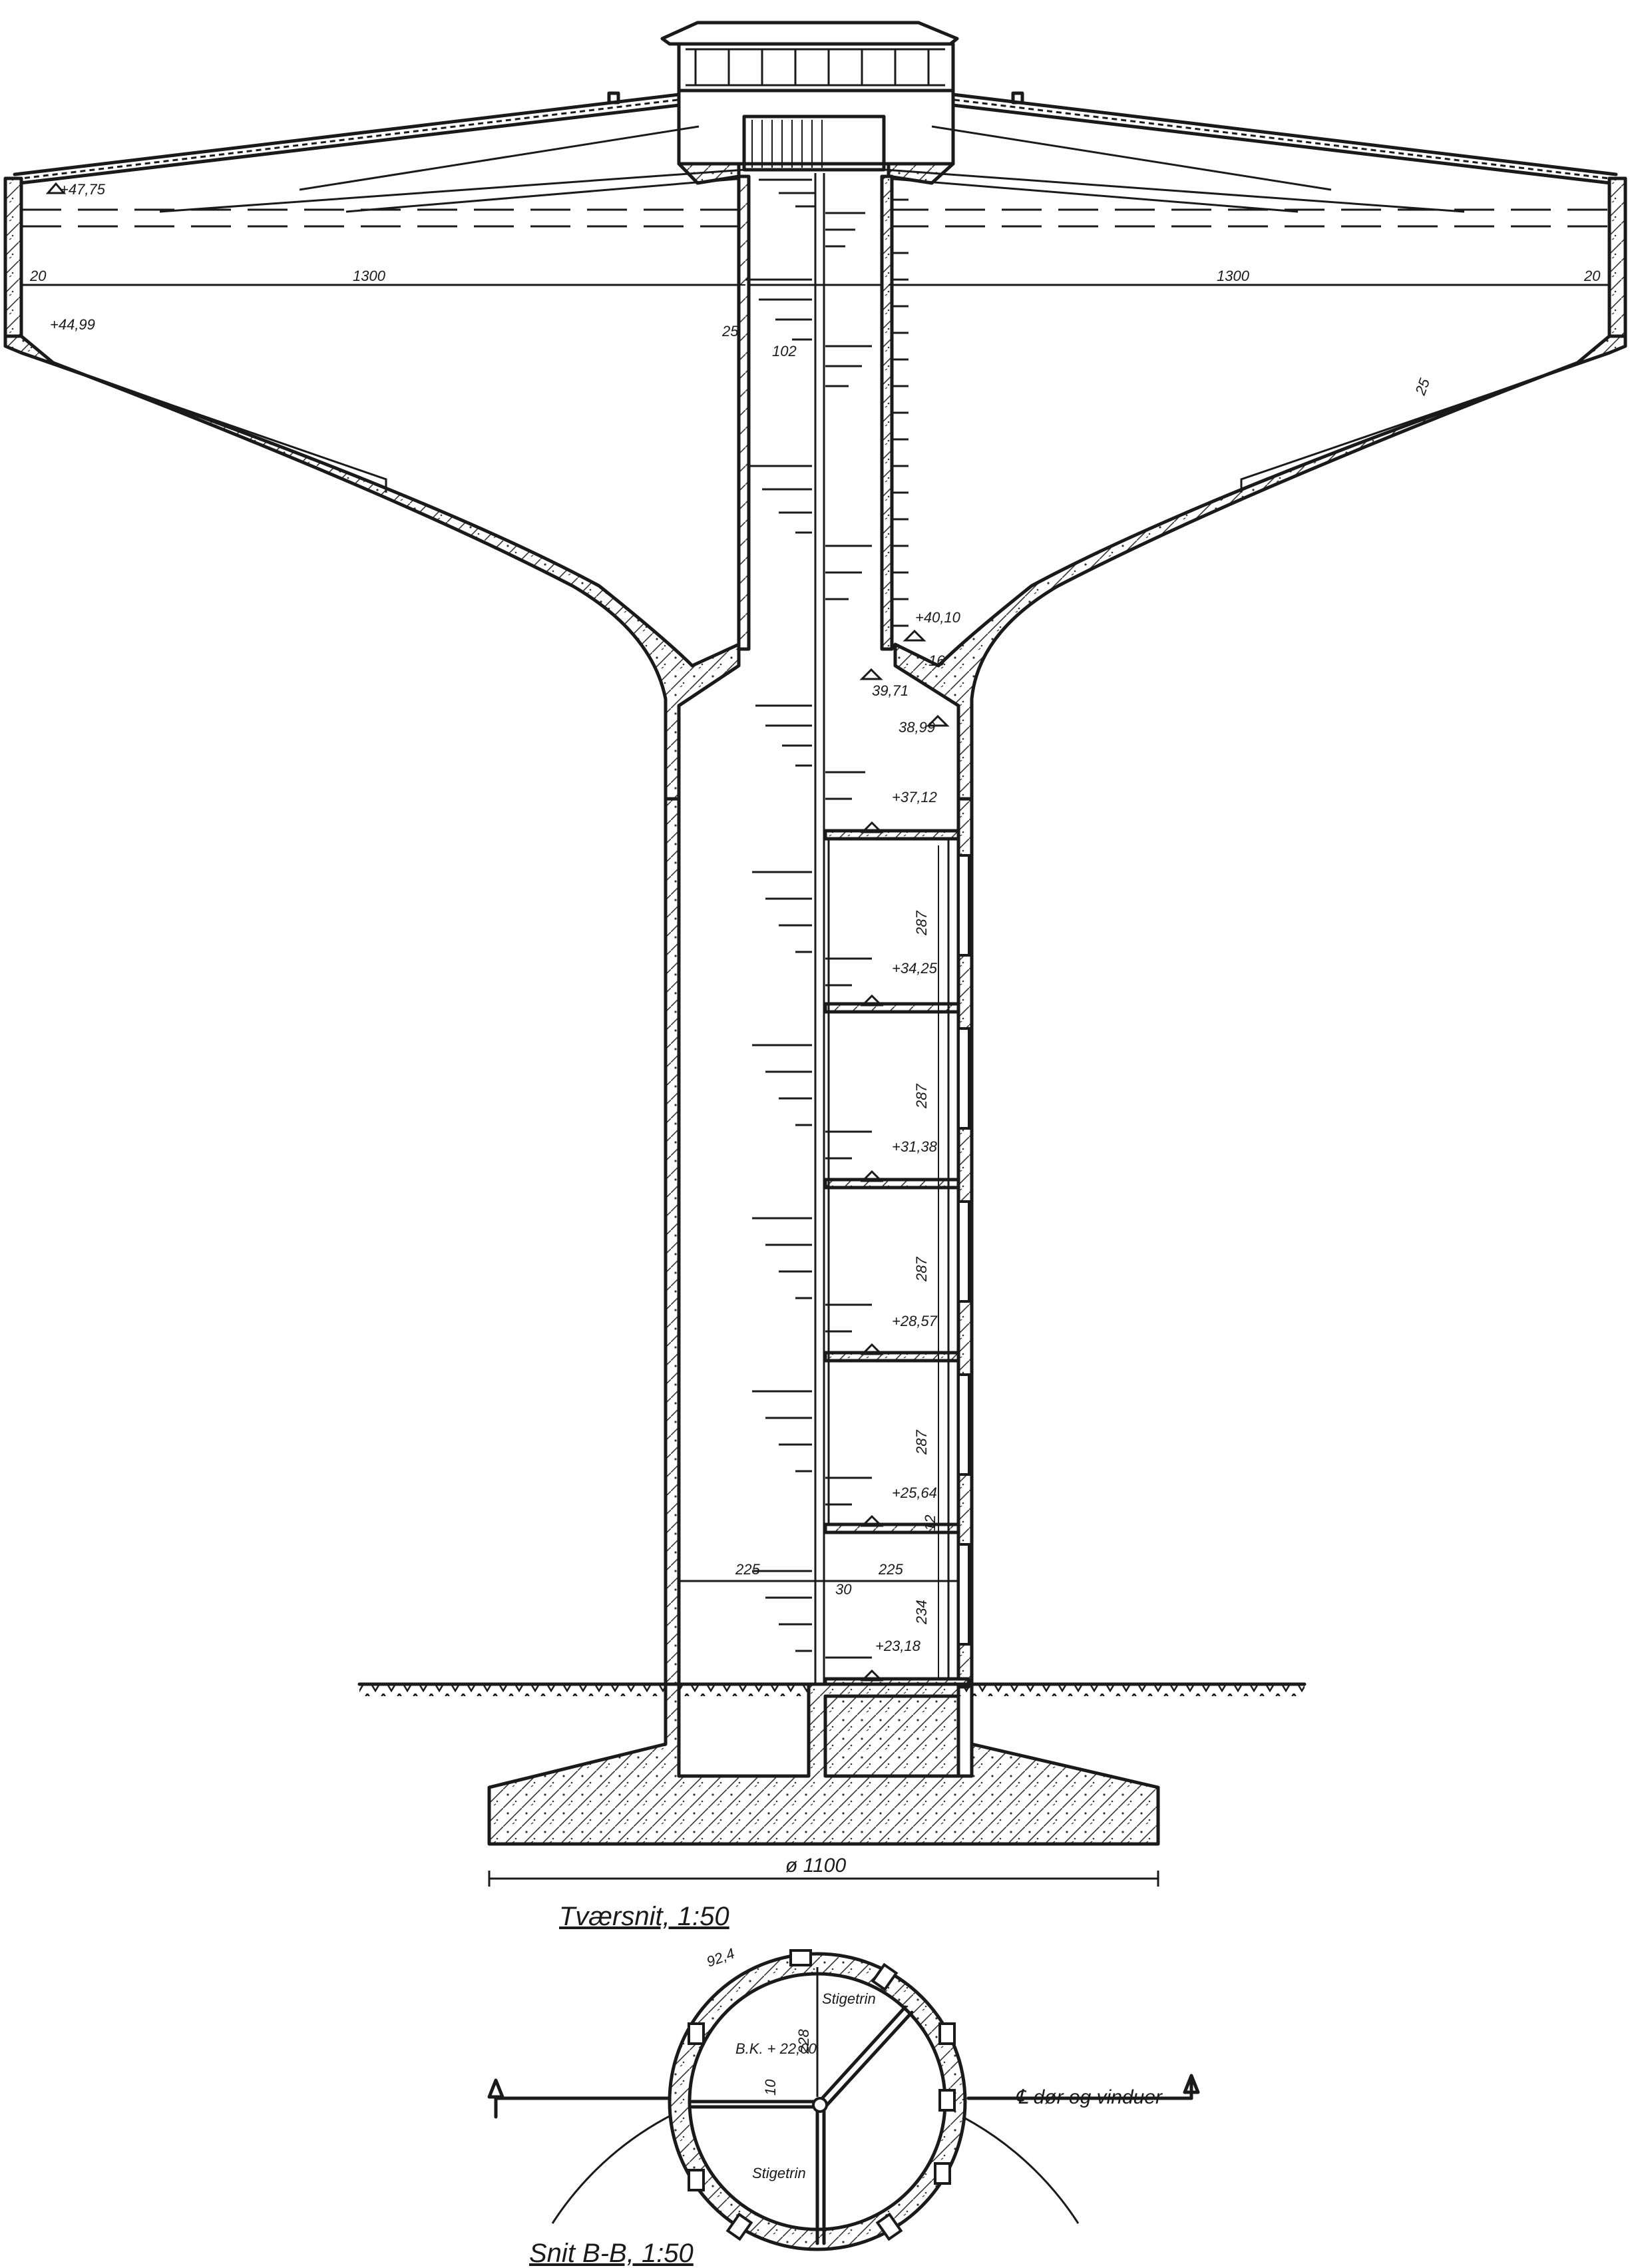  Describe the element at coordinates (936, 660) in the screenshot. I see `dim-16: 16` at that location.